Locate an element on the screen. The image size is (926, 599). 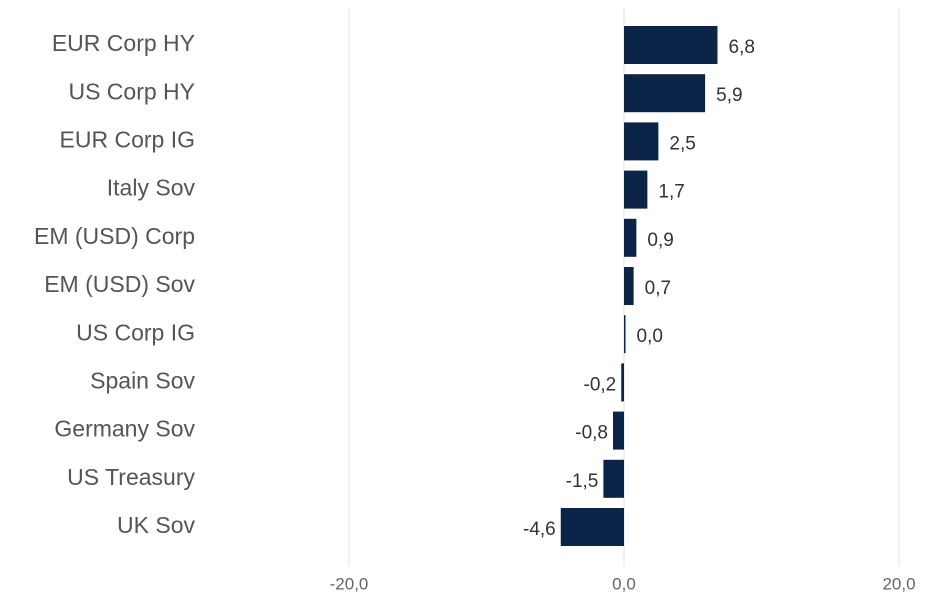
value-label: 2,5 is located at coordinates (682, 143).